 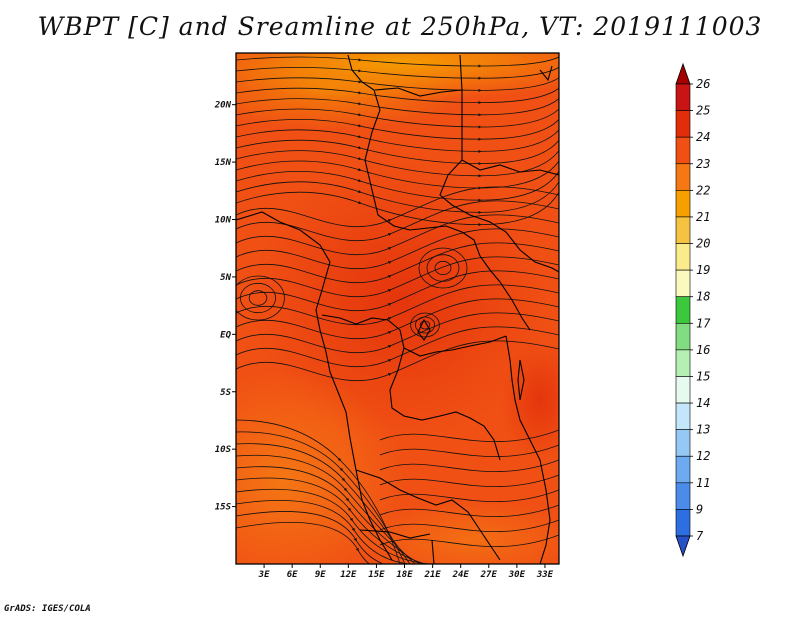 I want to click on latitude-axis: 20N 15N 10N 5N EQ 5S 10S 15S, so click(x=225, y=307).